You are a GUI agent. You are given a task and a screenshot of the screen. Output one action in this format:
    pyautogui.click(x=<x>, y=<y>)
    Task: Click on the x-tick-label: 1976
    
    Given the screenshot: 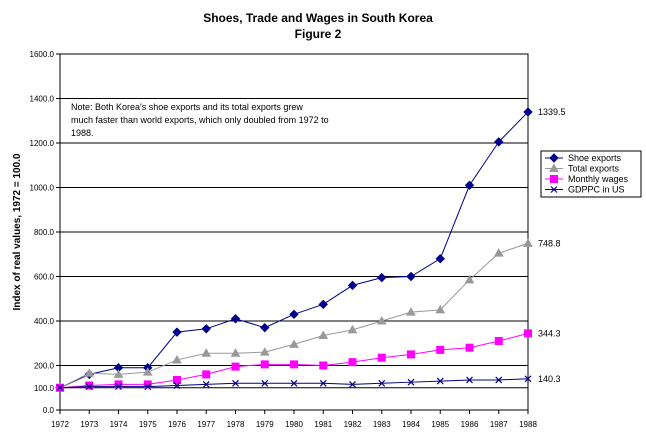 What is the action you would take?
    pyautogui.click(x=177, y=424)
    